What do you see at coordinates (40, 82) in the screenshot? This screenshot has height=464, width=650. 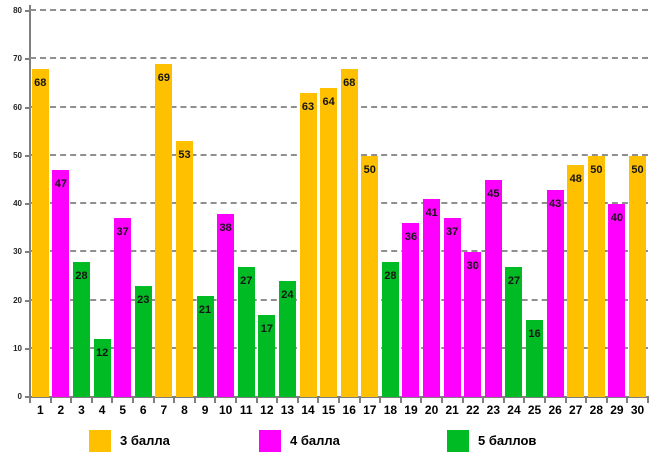 I see `bar-value-label-1: 68` at bounding box center [40, 82].